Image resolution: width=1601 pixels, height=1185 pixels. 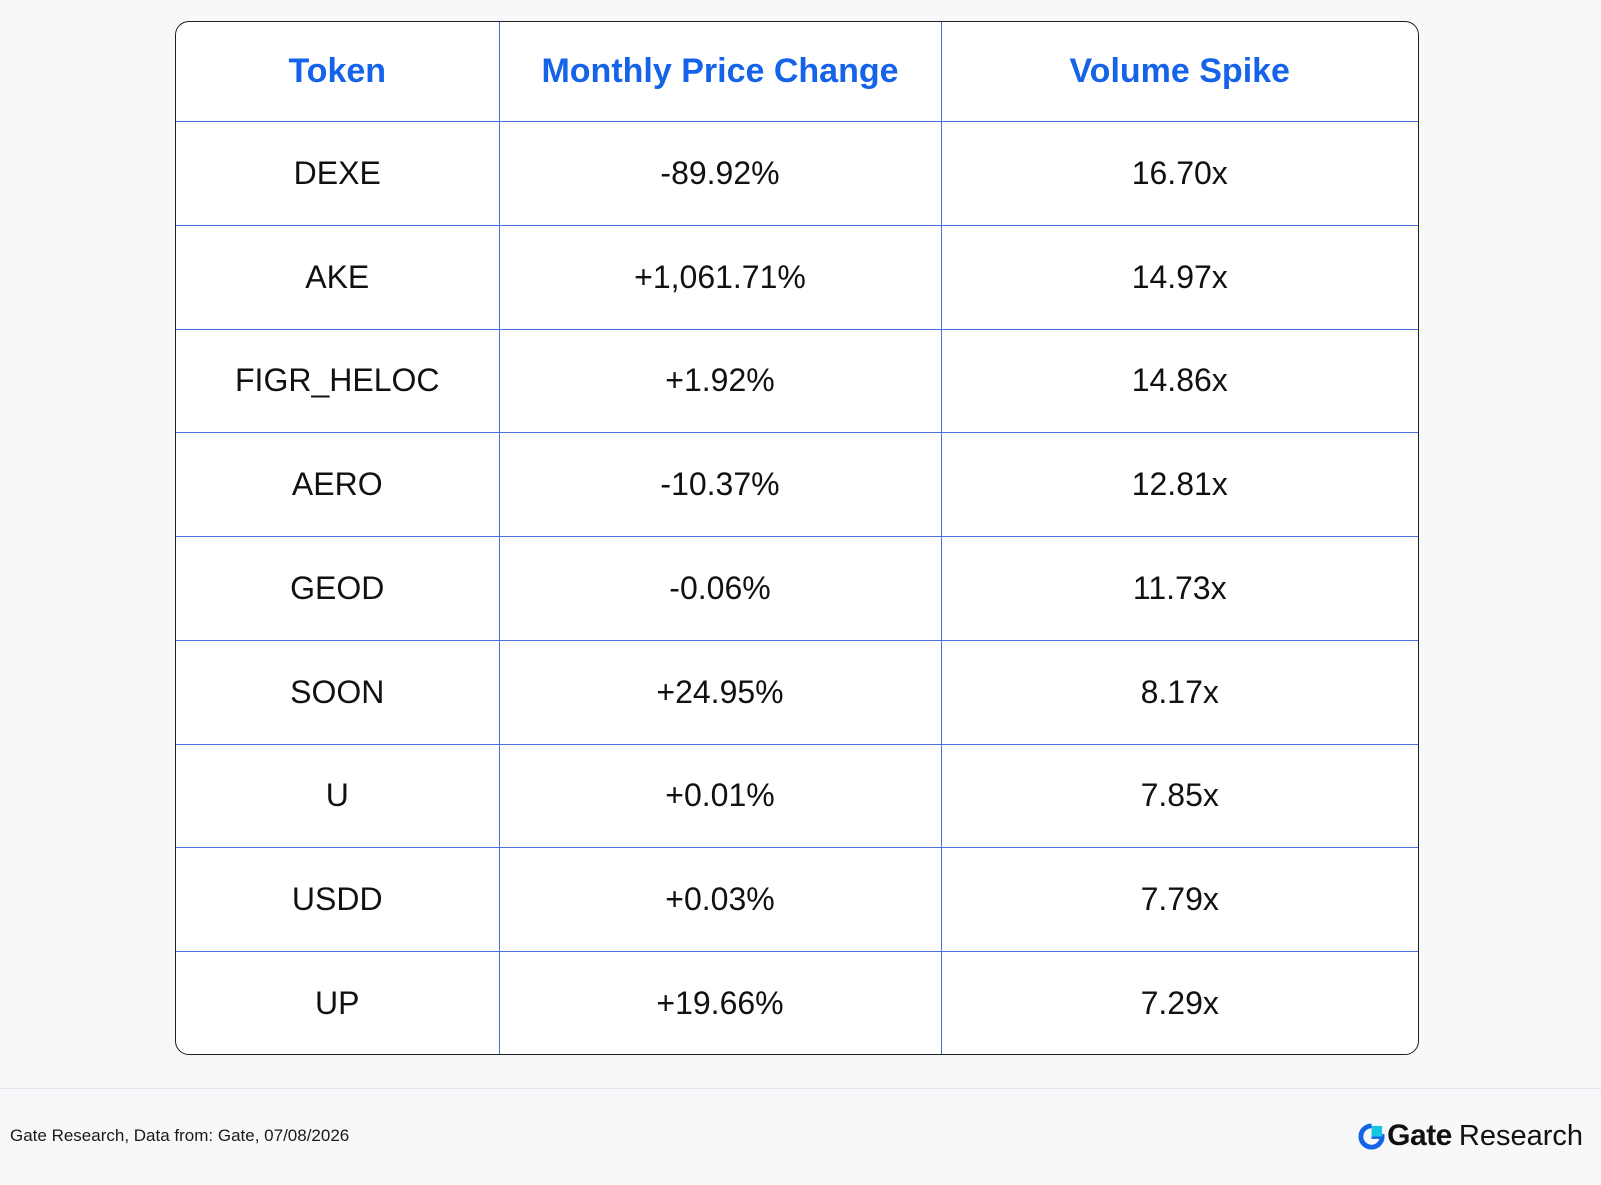 What do you see at coordinates (1179, 795) in the screenshot?
I see `volume-spike-cell: 7.85x` at bounding box center [1179, 795].